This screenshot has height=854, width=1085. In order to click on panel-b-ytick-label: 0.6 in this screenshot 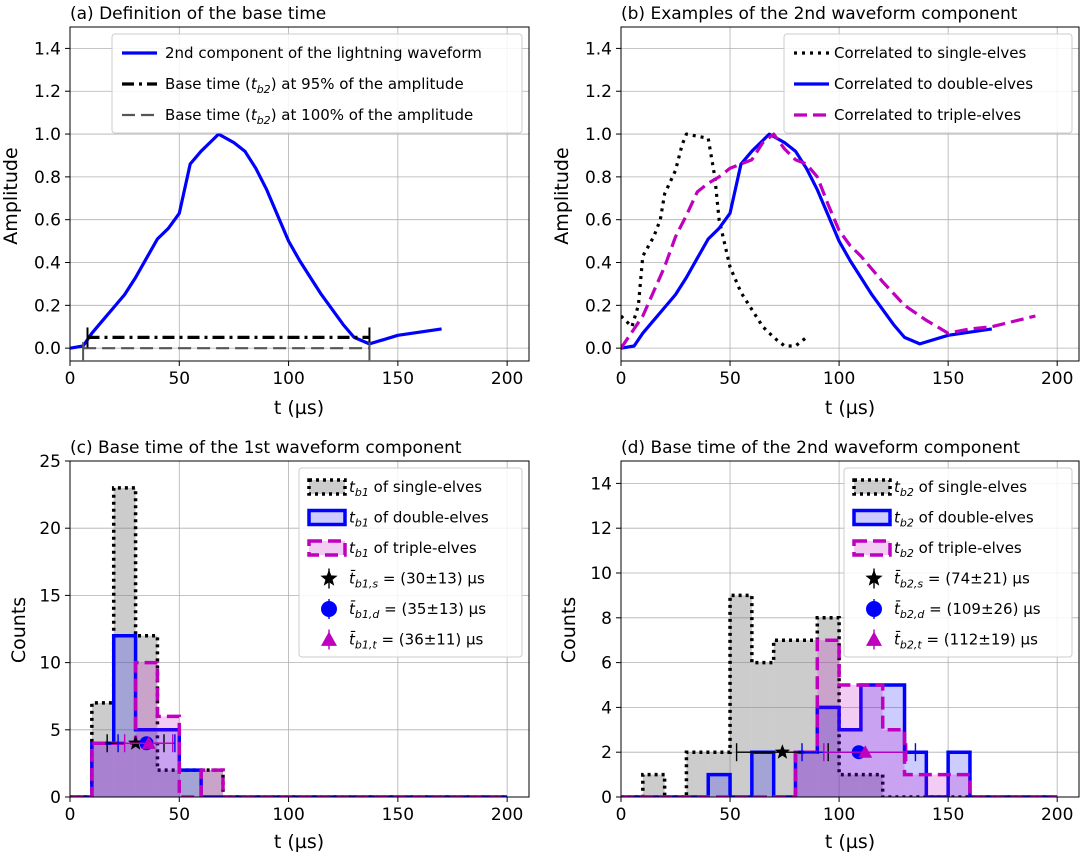, I will do `click(598, 221)`.